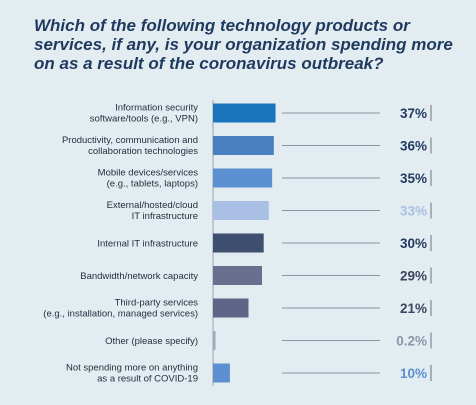 The image size is (476, 405). Describe the element at coordinates (413, 178) in the screenshot. I see `value-label: 35%` at that location.